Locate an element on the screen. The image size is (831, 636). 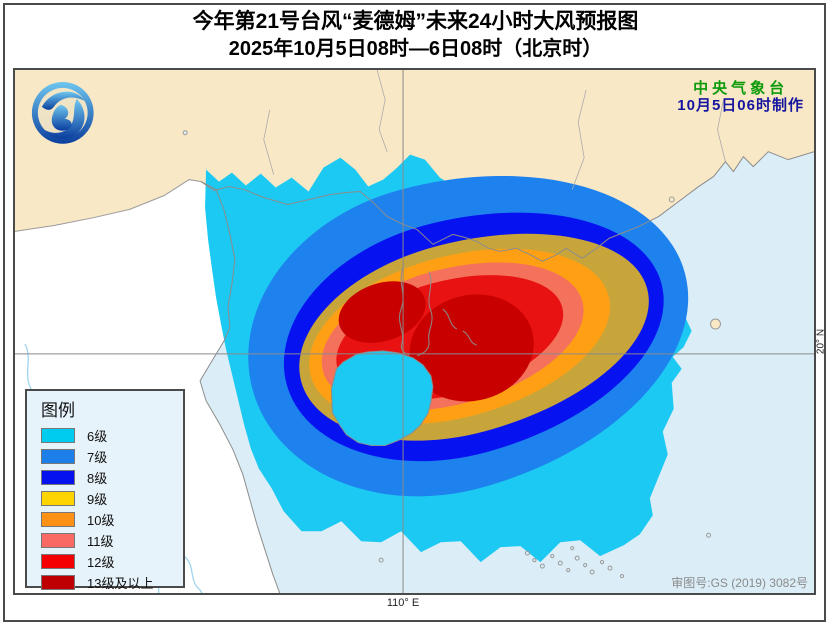
province-borders is located at coordinates (494, 130).